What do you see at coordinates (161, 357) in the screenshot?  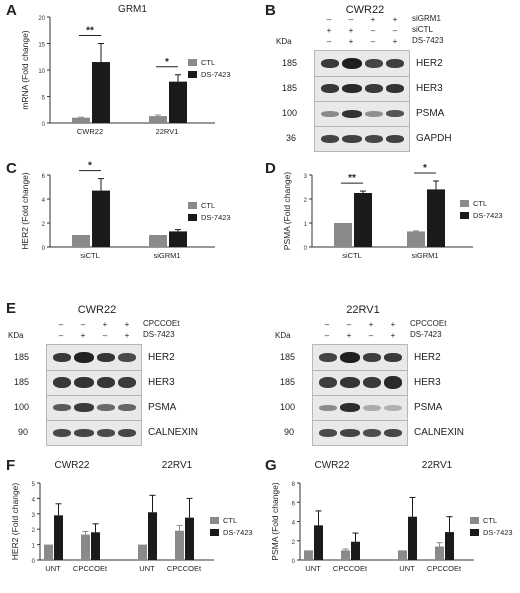 I see `band-label-her2: HER2` at bounding box center [161, 357].